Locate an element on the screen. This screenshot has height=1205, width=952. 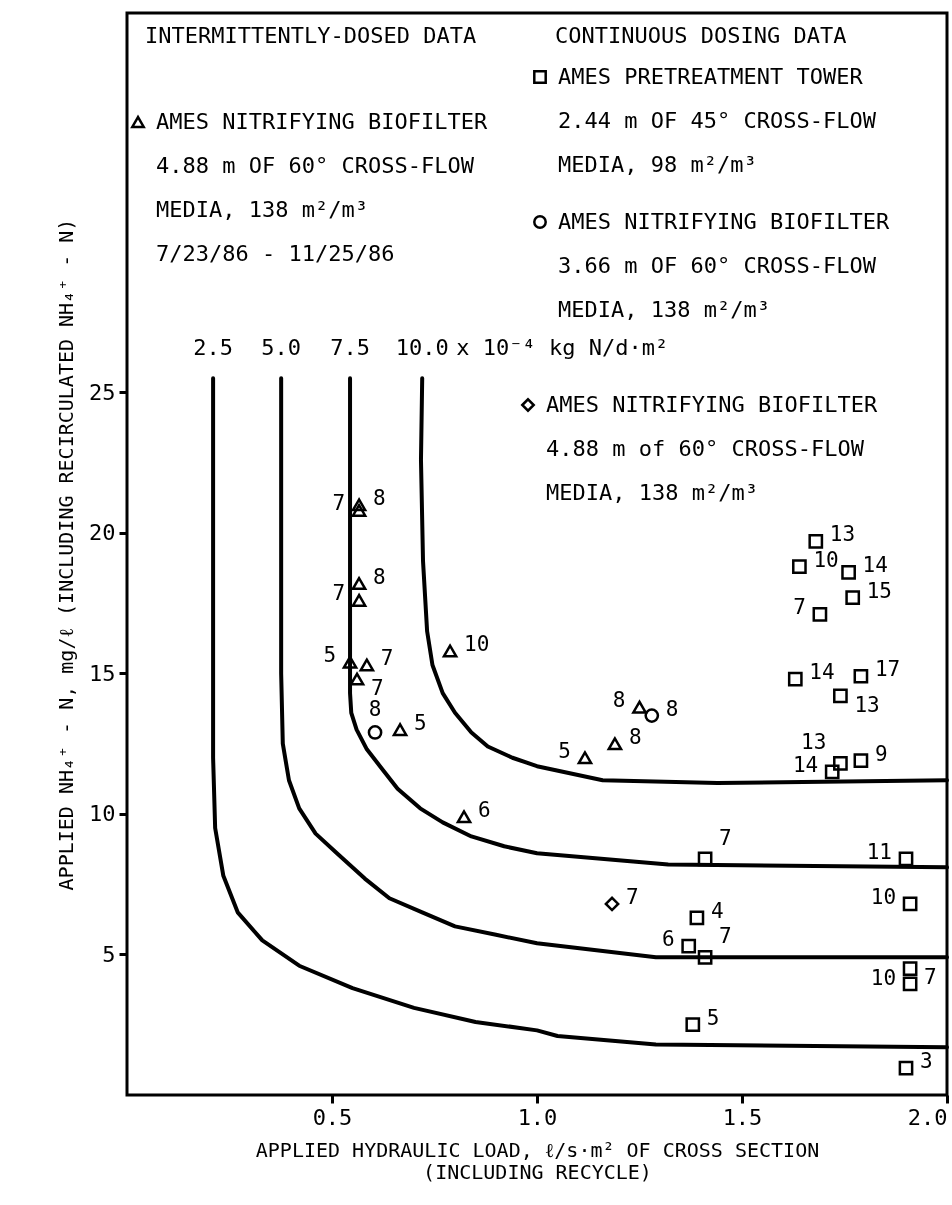
annotation: 4 is located at coordinates (717, 910).